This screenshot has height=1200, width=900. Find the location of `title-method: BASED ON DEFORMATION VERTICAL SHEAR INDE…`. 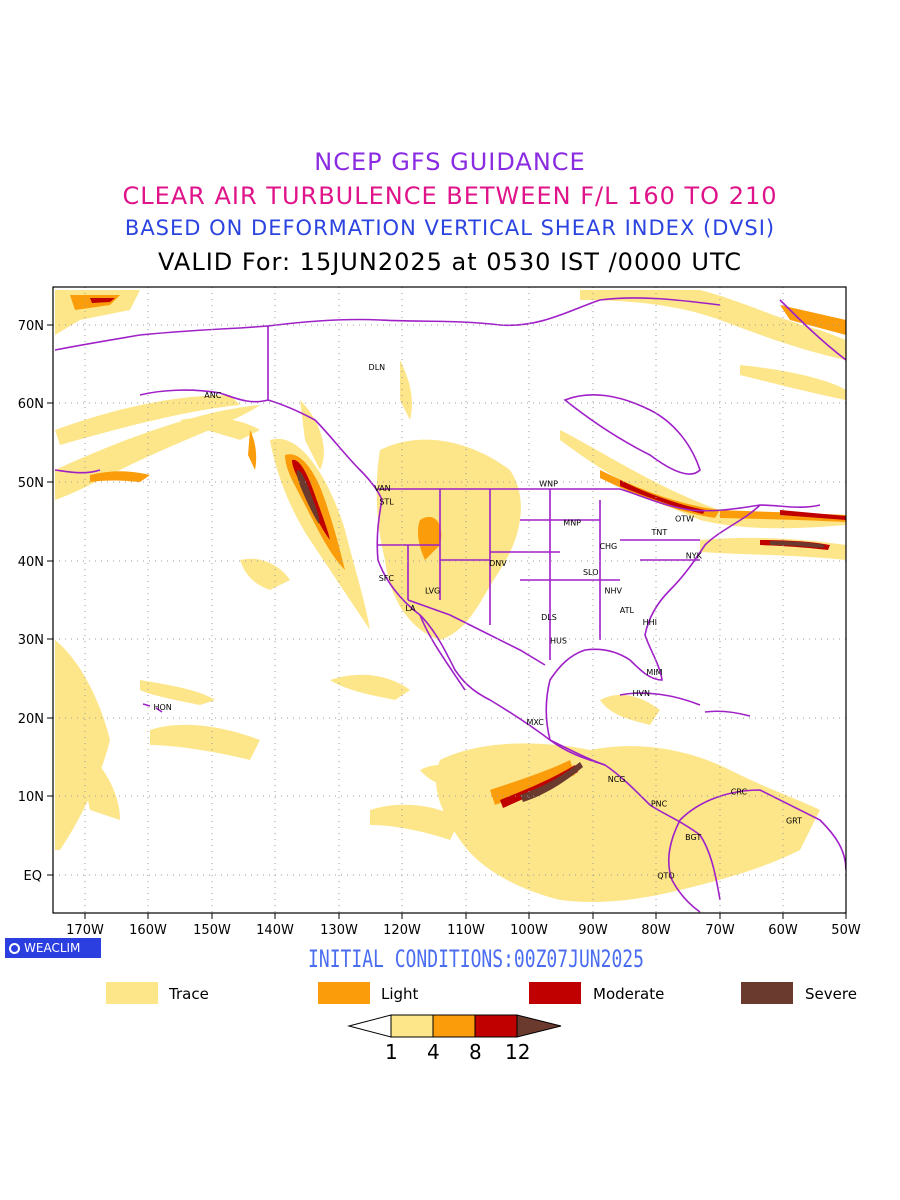

title-method: BASED ON DEFORMATION VERTICAL SHEAR INDE… is located at coordinates (450, 228).